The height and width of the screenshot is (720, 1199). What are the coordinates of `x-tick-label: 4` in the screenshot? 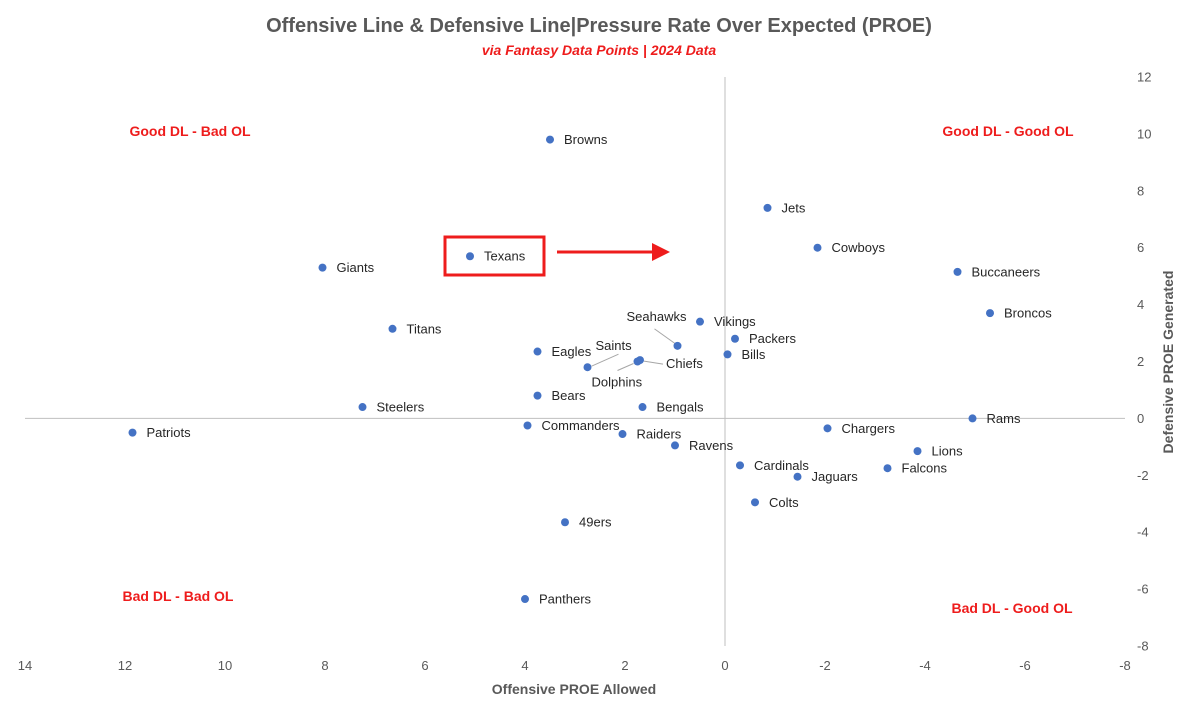 It's located at (524, 665).